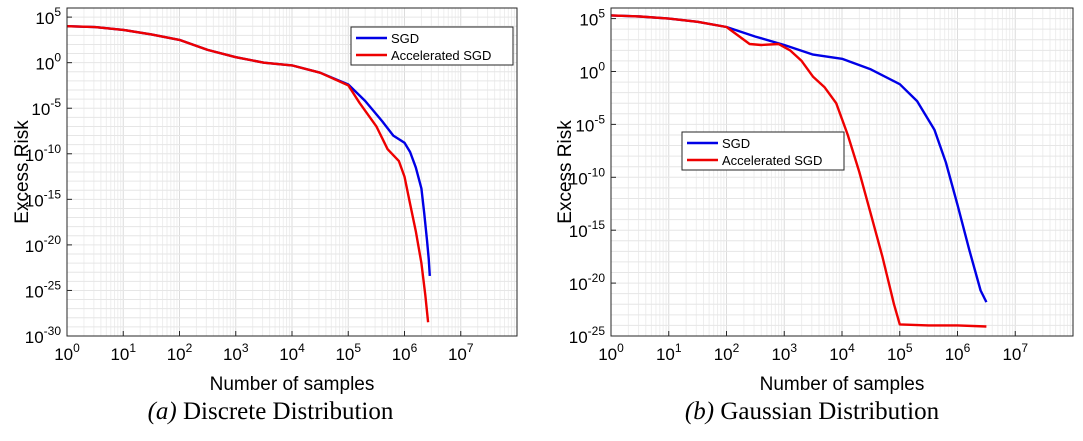  What do you see at coordinates (162, 411) in the screenshot?
I see `caption-a-tag: (a)` at bounding box center [162, 411].